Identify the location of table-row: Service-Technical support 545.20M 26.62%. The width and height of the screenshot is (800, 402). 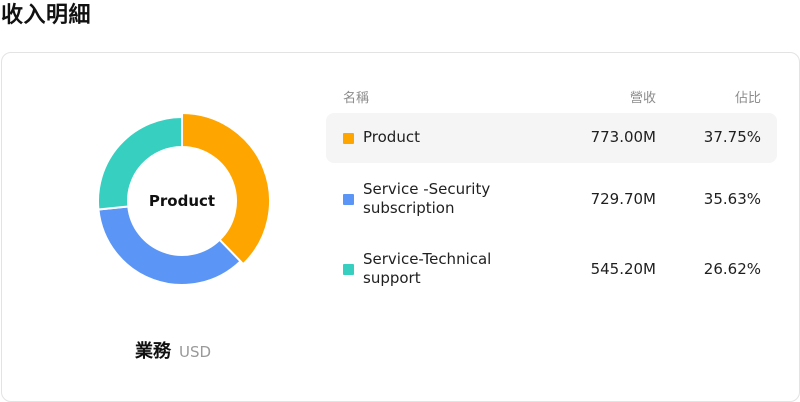
(551, 269).